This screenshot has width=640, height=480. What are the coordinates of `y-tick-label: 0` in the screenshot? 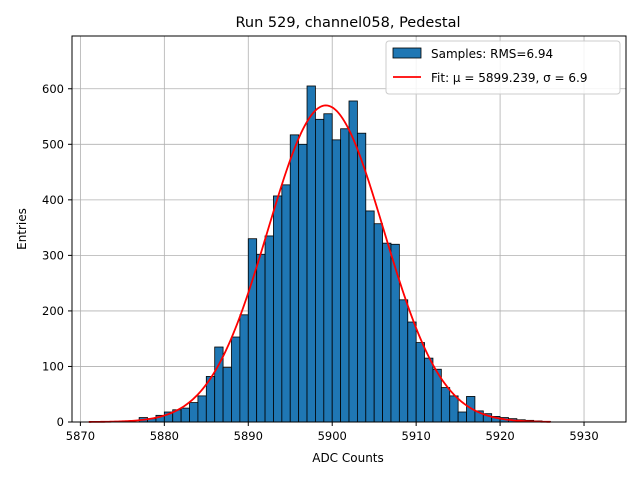 It's located at (60, 422).